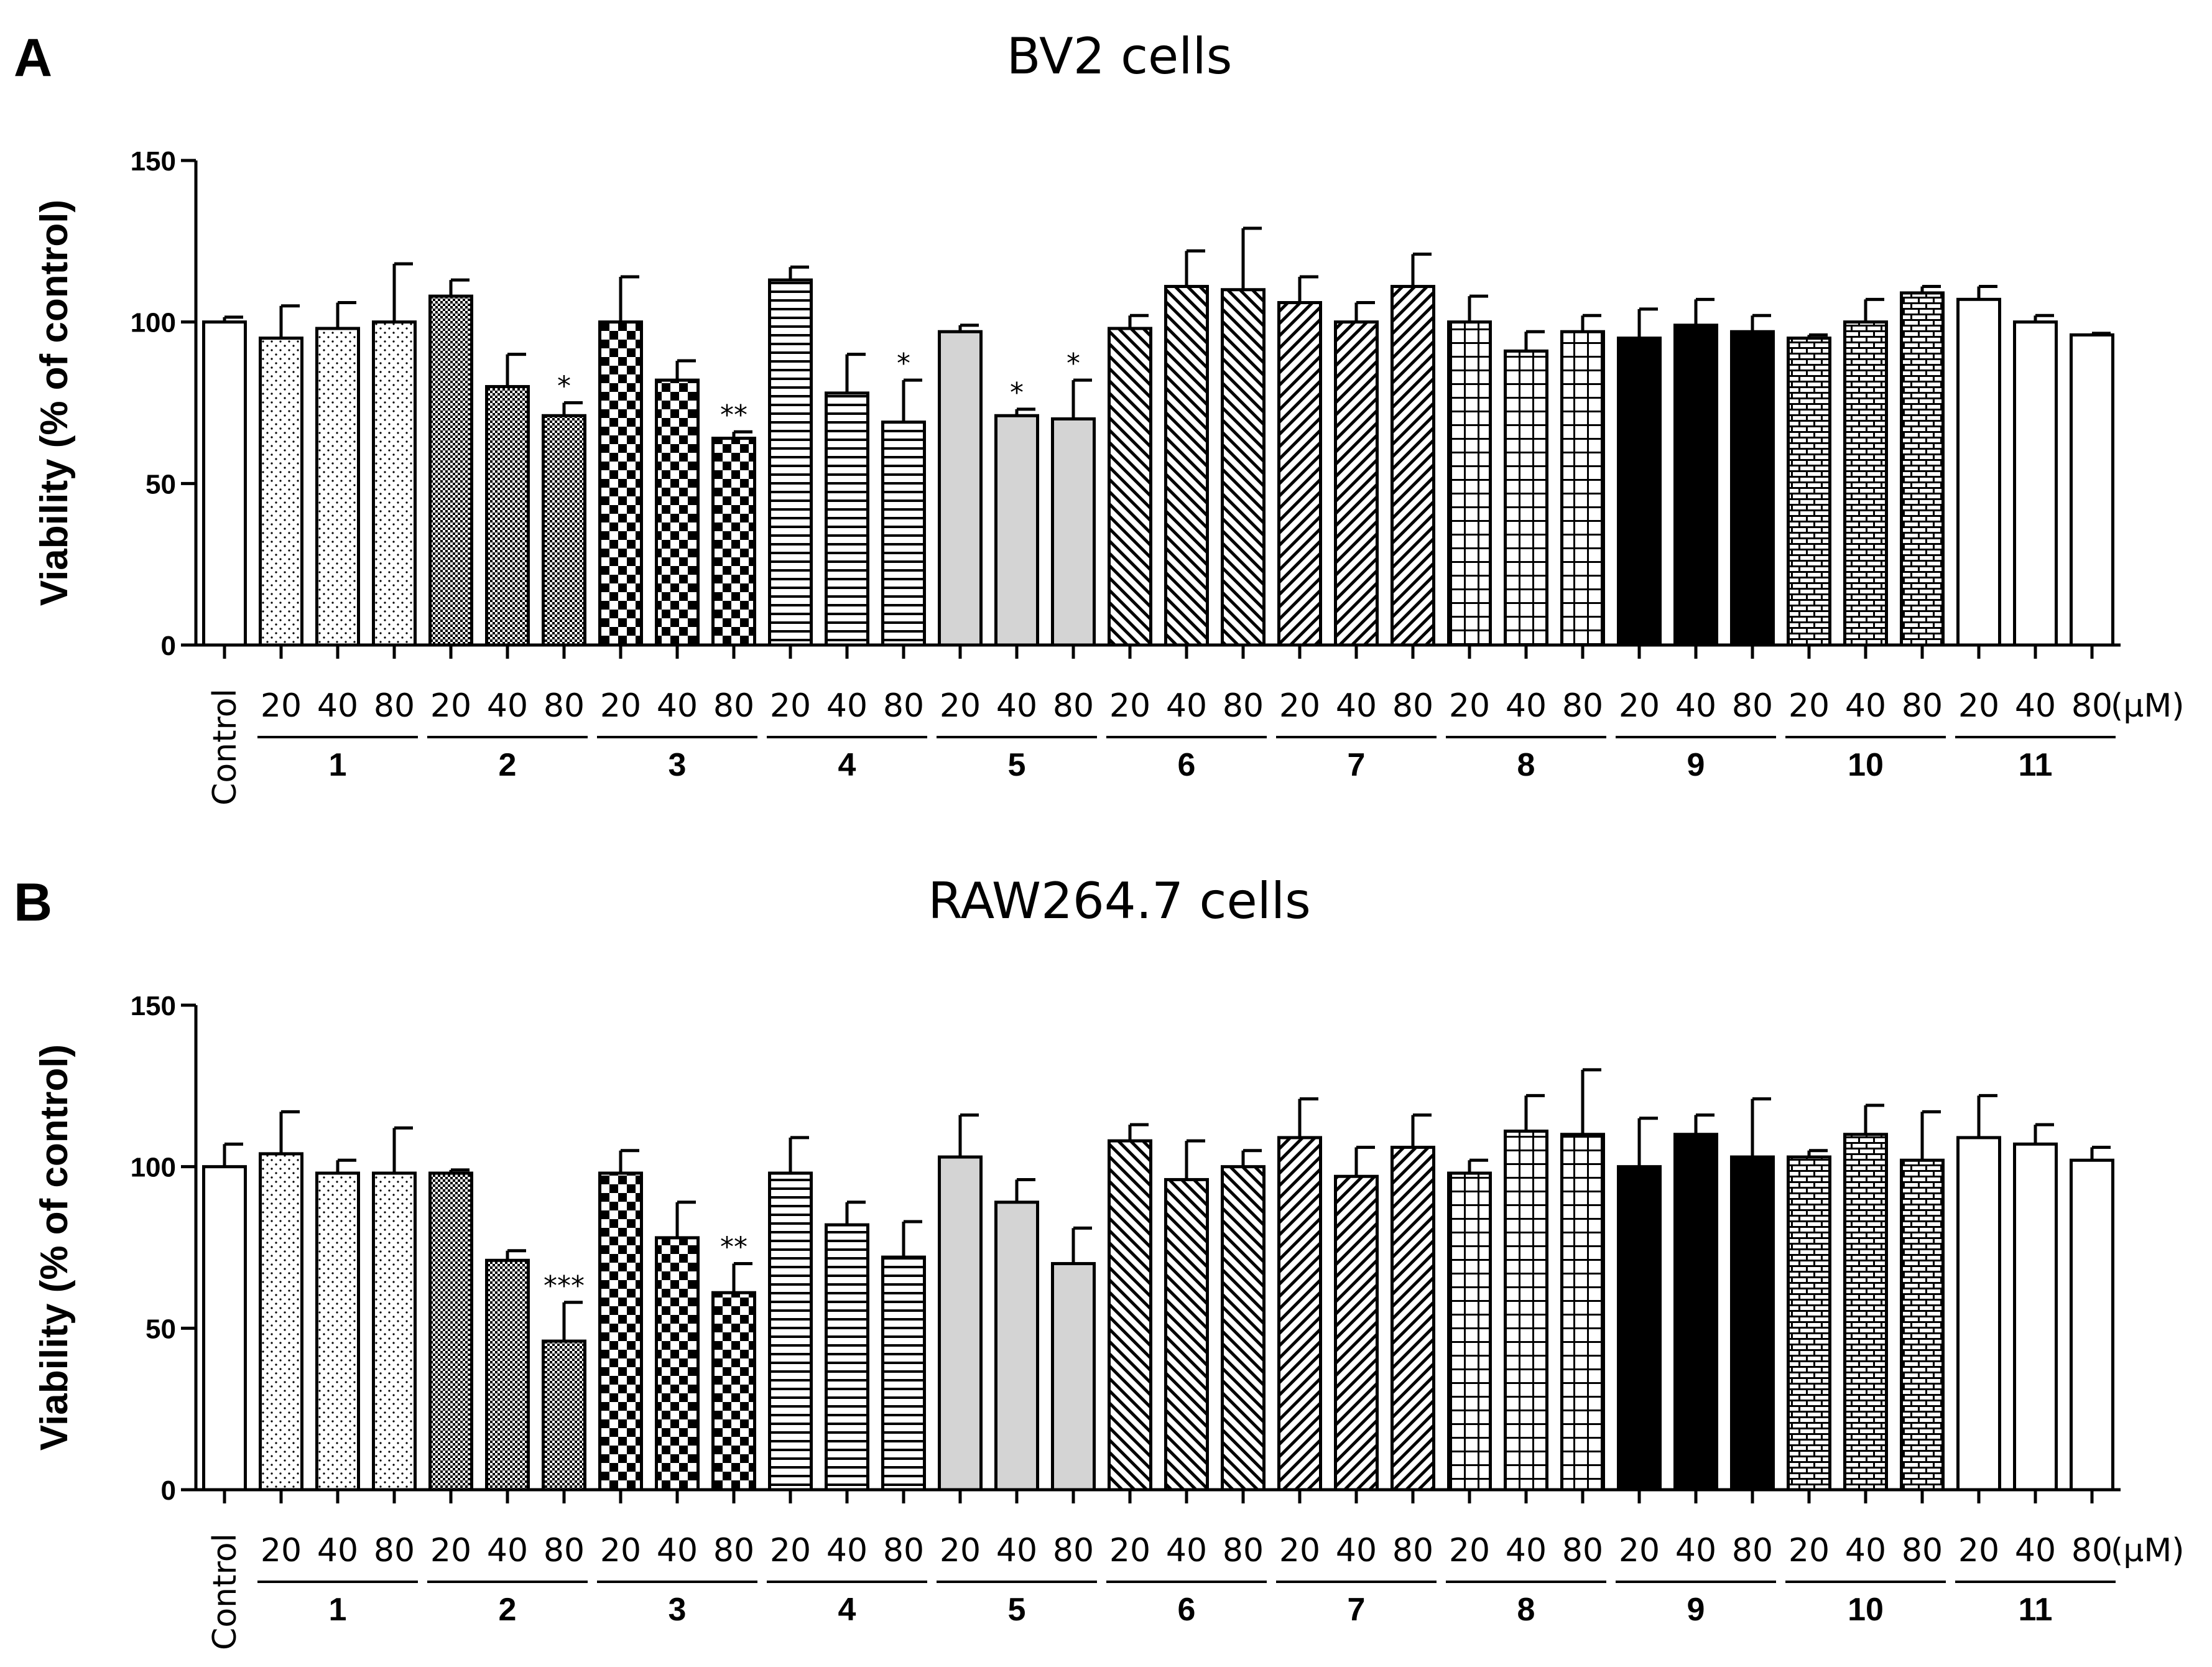 This screenshot has width=2212, height=1667. Describe the element at coordinates (1187, 1610) in the screenshot. I see `panel-b-compound-label-6: 6` at that location.